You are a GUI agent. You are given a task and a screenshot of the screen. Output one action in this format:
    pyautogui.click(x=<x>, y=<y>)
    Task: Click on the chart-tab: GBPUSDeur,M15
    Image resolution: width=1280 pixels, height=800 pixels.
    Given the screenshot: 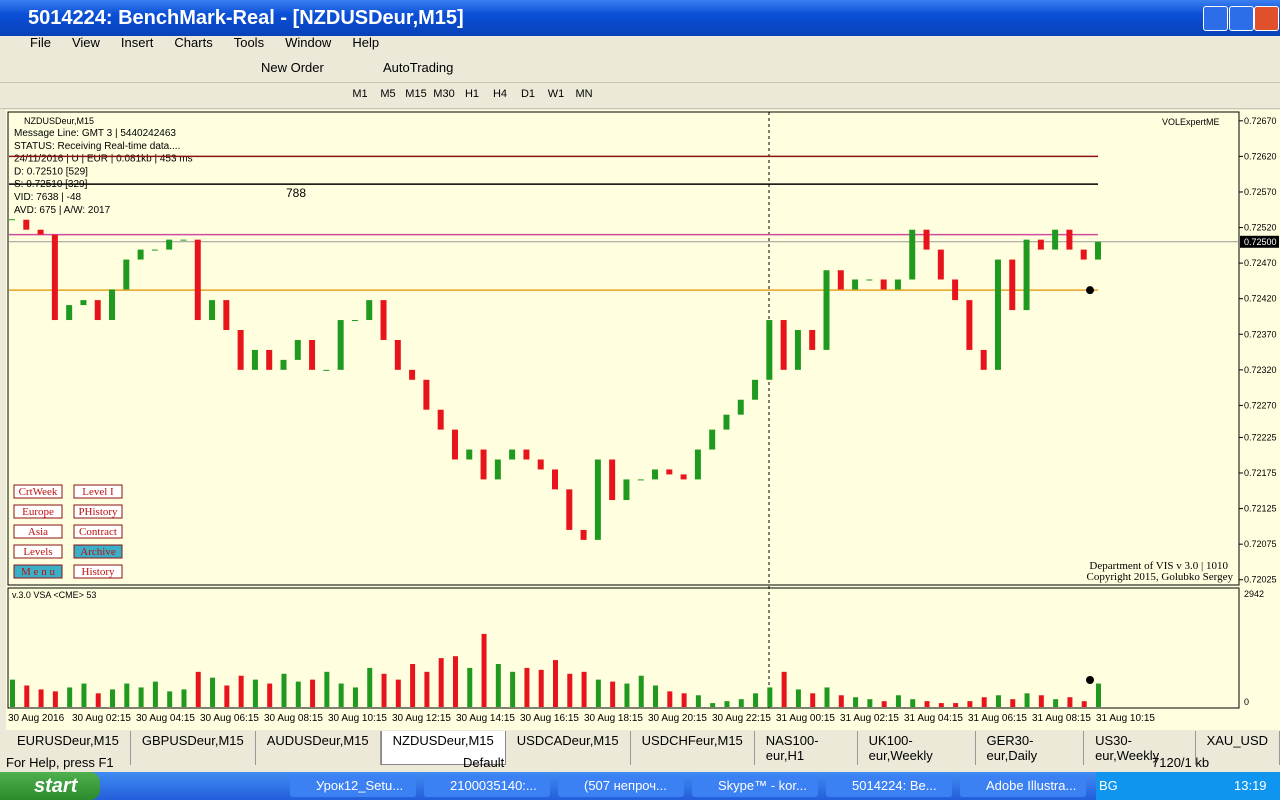 What is the action you would take?
    pyautogui.click(x=193, y=748)
    